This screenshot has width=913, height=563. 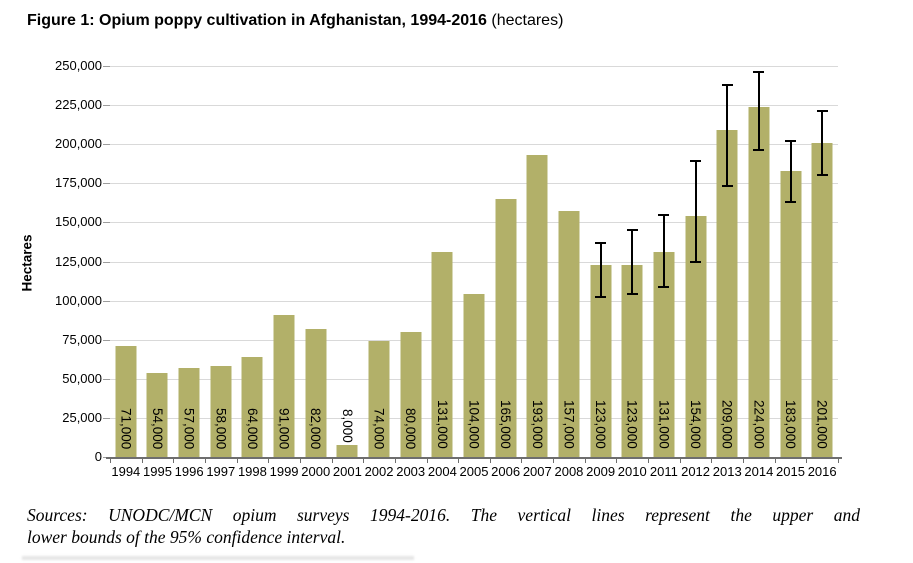 What do you see at coordinates (379, 471) in the screenshot?
I see `x-tick-label-2002: 2002` at bounding box center [379, 471].